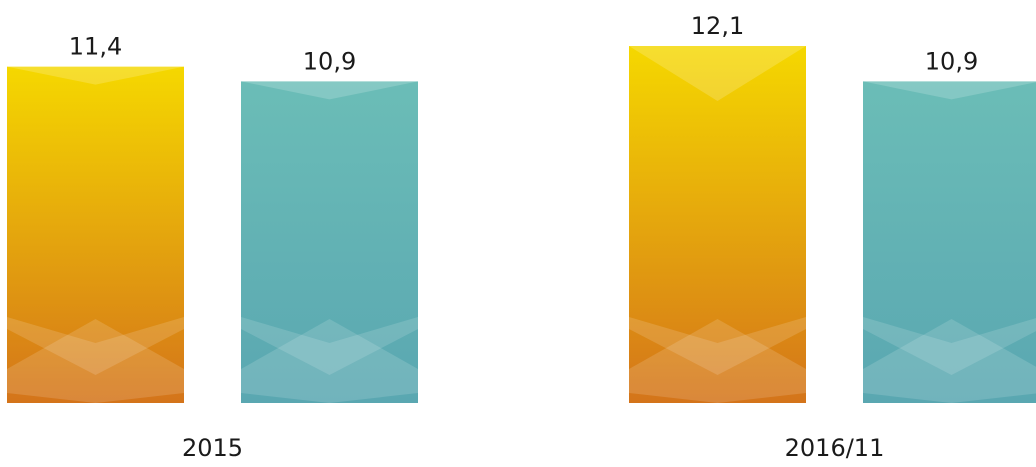 This screenshot has width=1036, height=467. Describe the element at coordinates (835, 448) in the screenshot. I see `category-label-1: 2016/11` at that location.